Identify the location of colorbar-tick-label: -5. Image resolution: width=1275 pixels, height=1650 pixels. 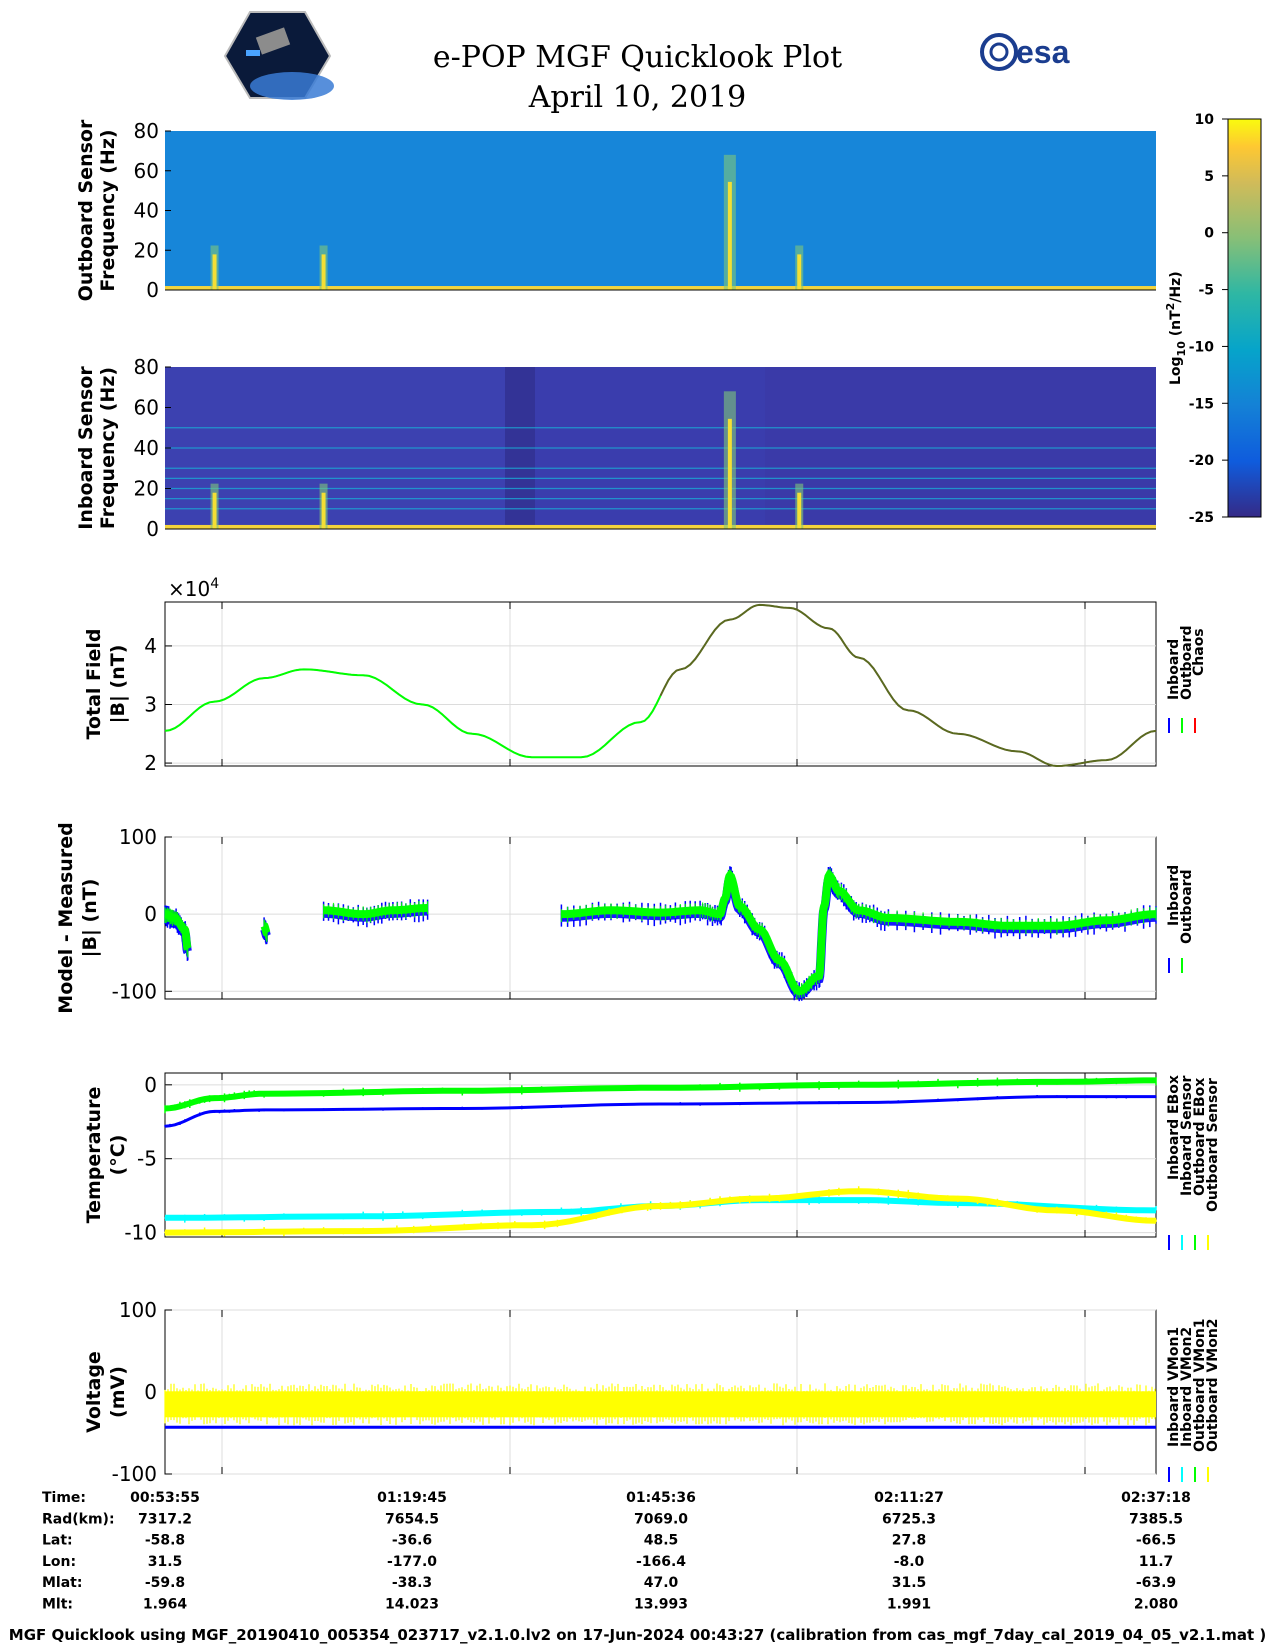
(1206, 291).